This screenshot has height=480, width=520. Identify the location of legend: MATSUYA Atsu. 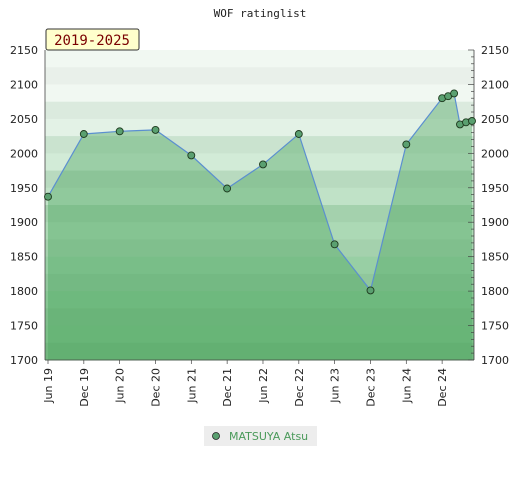
(260, 436).